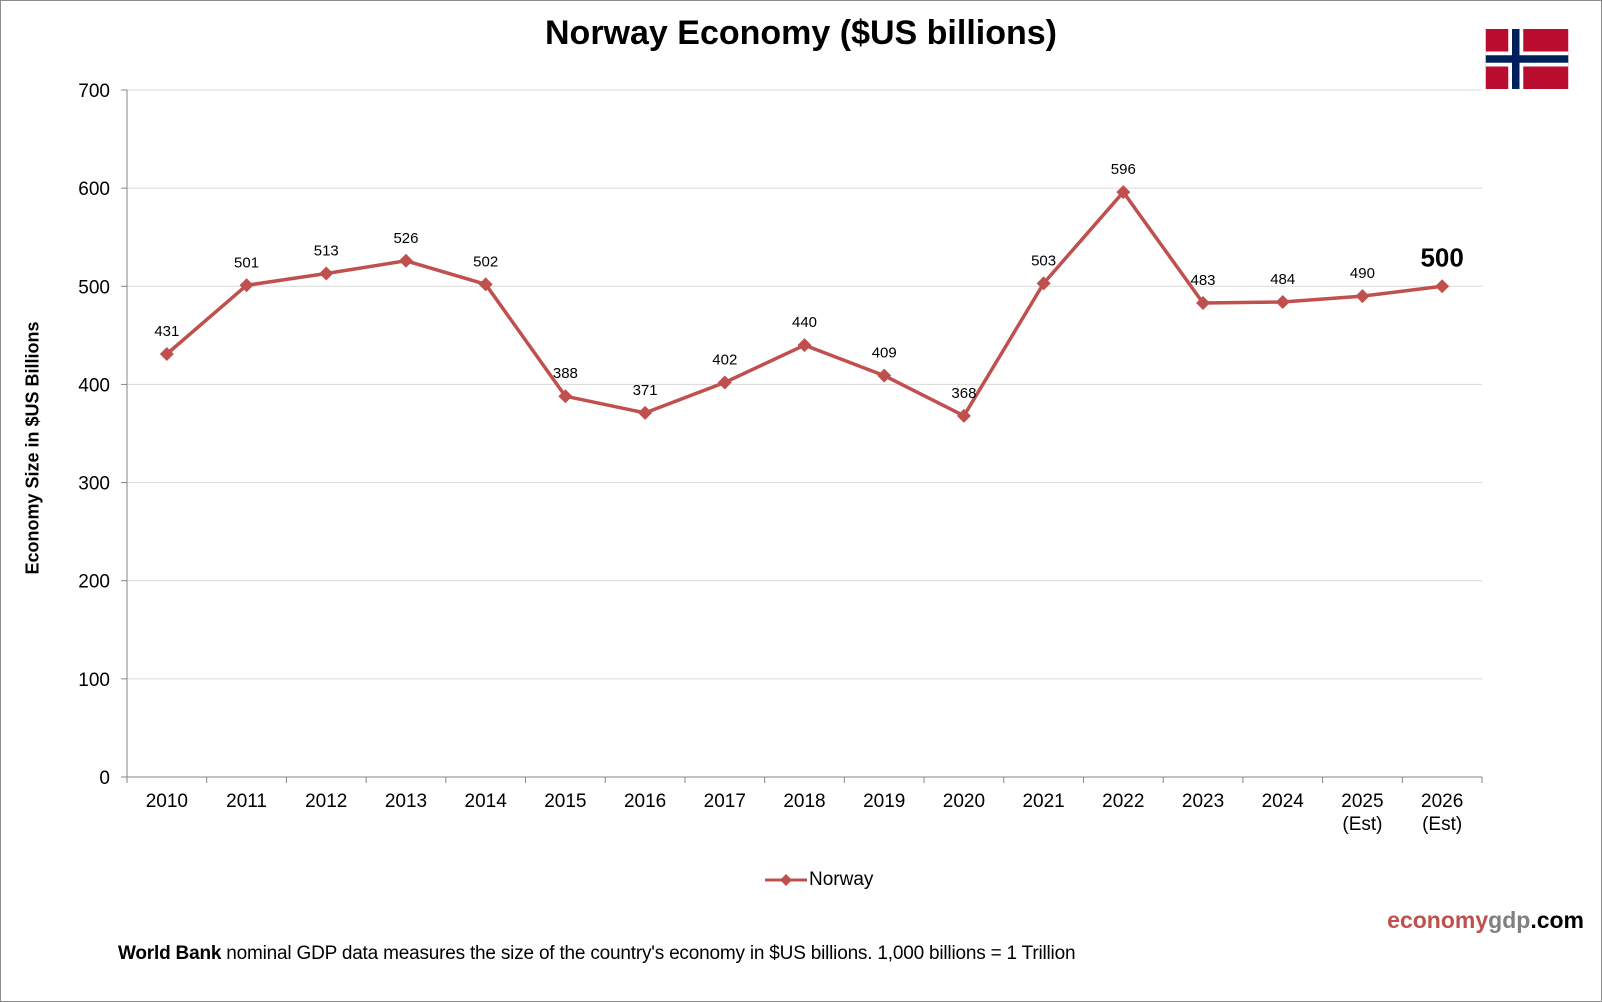  Describe the element at coordinates (246, 262) in the screenshot. I see `data-label: 501` at that location.